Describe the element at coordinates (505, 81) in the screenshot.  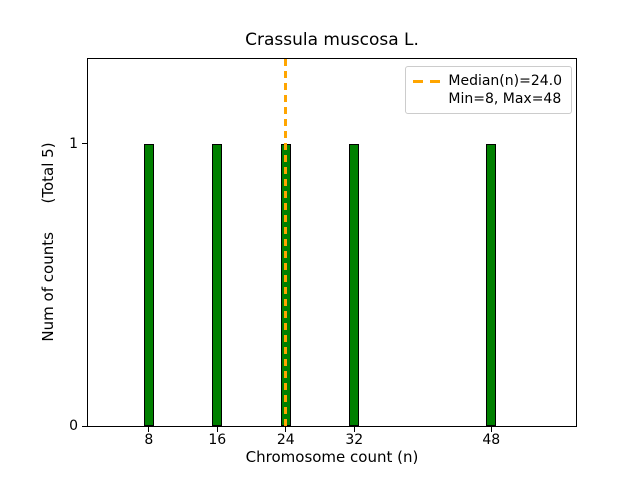
I see `legend-label-median: Median(n)=24.0` at that location.